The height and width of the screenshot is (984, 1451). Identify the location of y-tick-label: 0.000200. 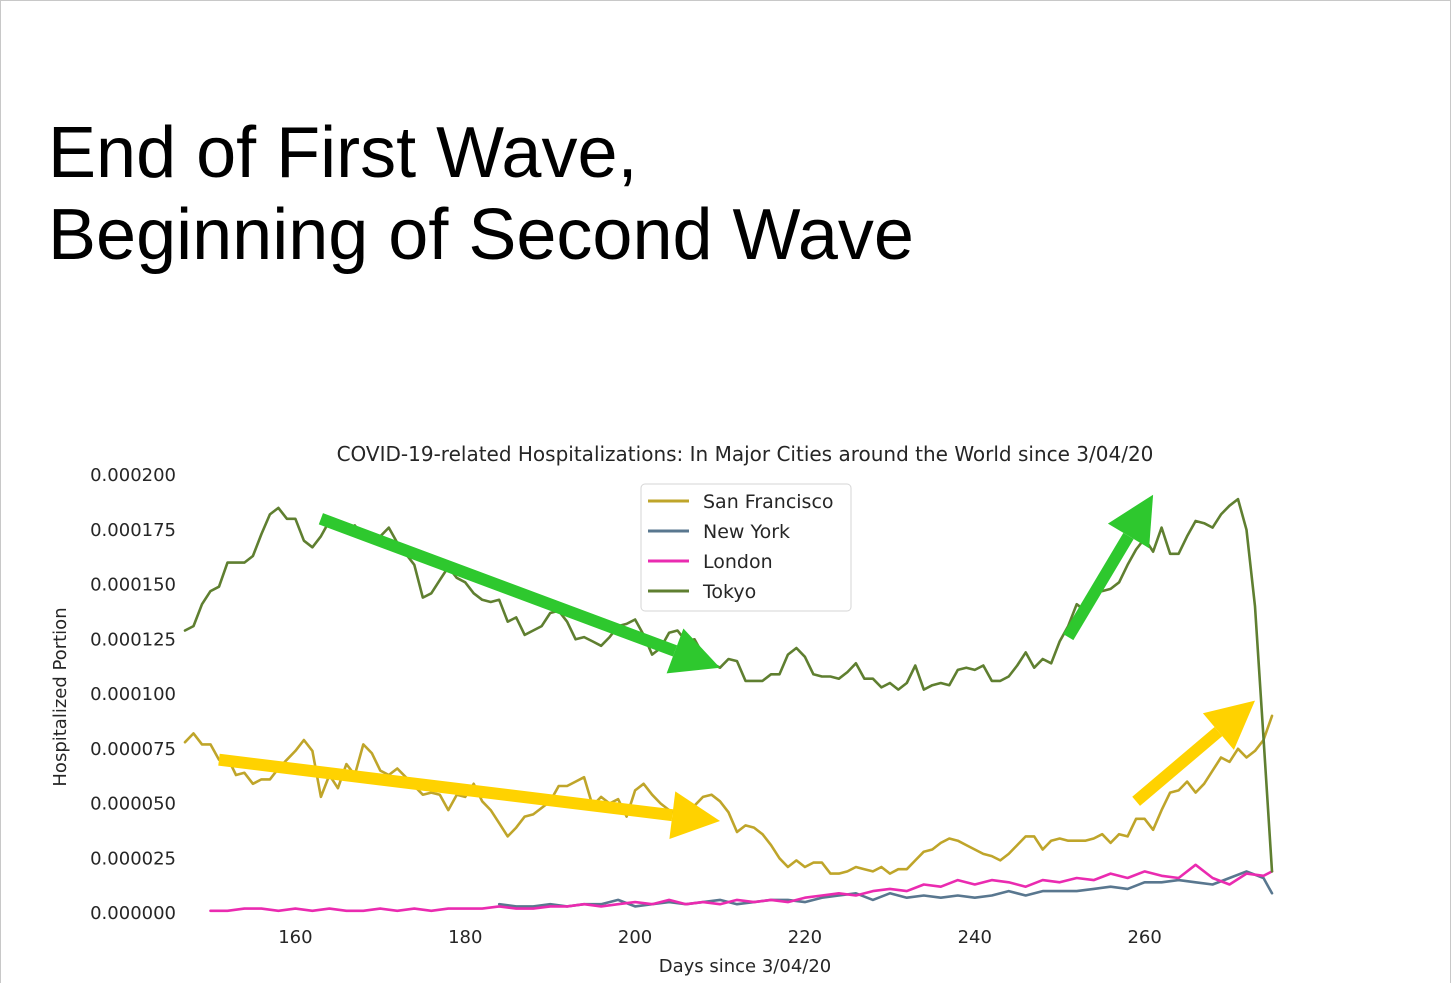
(133, 475).